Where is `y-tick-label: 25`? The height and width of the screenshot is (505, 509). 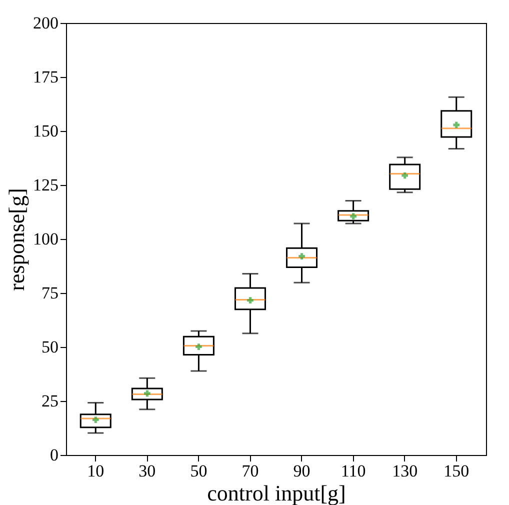 y-tick-label: 25 is located at coordinates (50, 401).